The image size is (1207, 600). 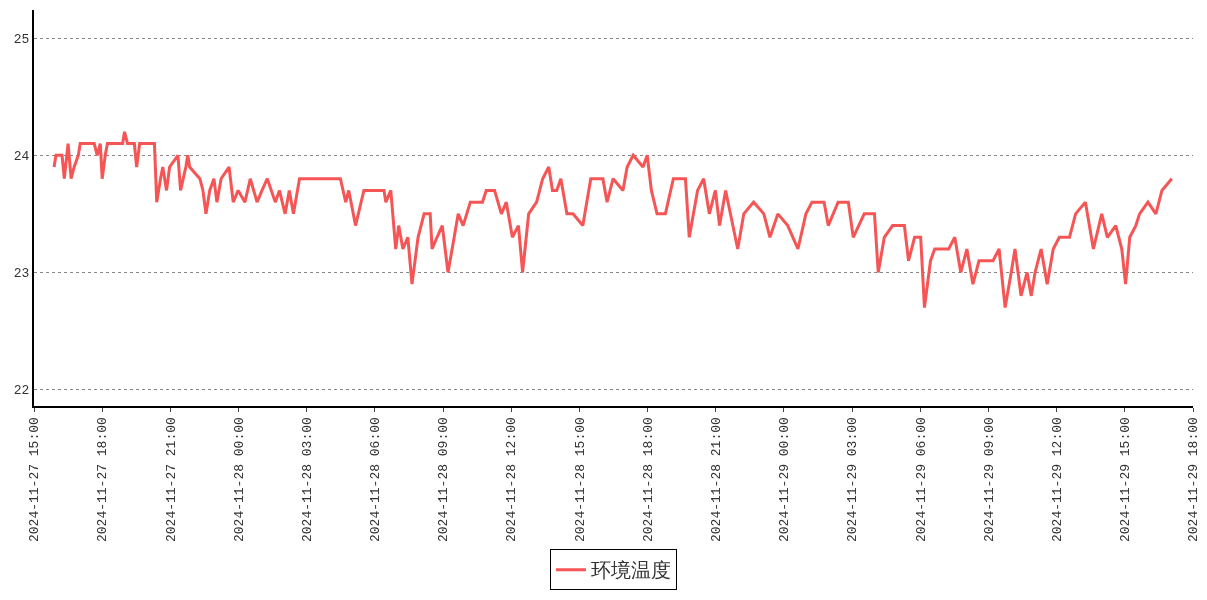 I want to click on x-tick-label: 2024-11-29 03:00, so click(x=853, y=480).